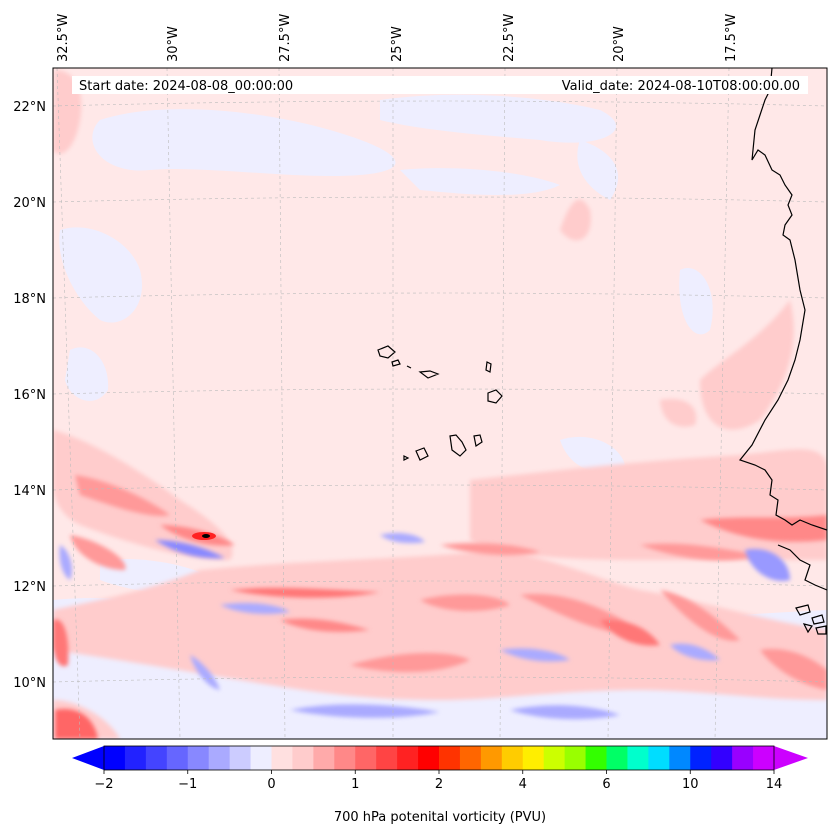  Describe the element at coordinates (440, 85) in the screenshot. I see `header-box` at that location.